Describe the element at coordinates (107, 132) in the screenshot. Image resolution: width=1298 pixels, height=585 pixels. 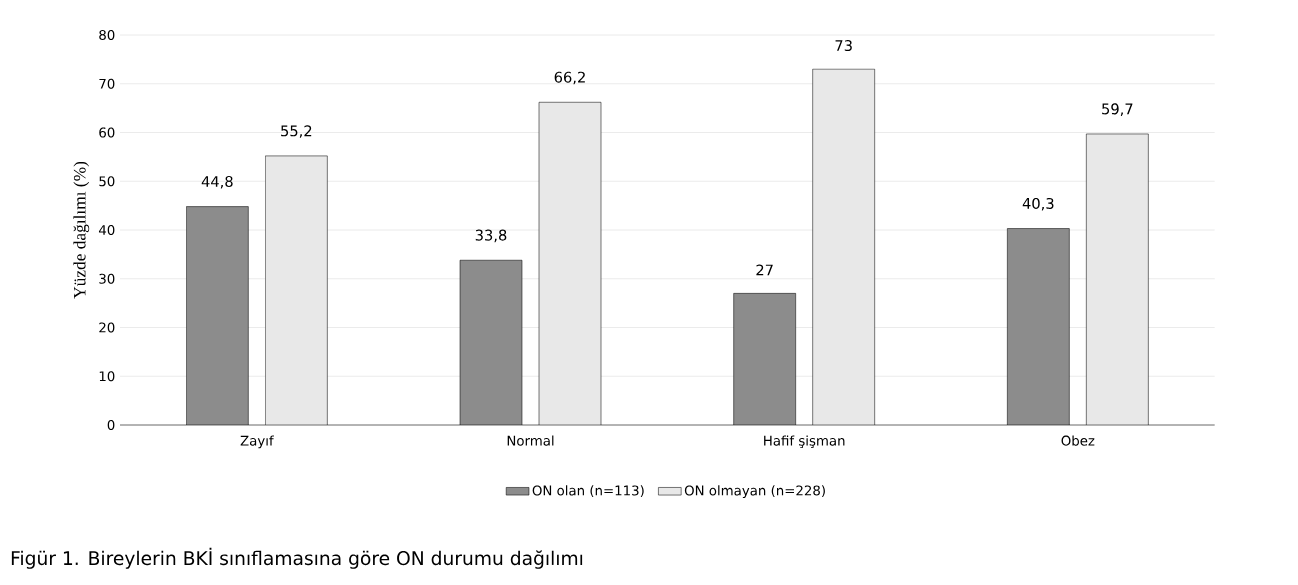
I see `y-tick-label: 60` at that location.